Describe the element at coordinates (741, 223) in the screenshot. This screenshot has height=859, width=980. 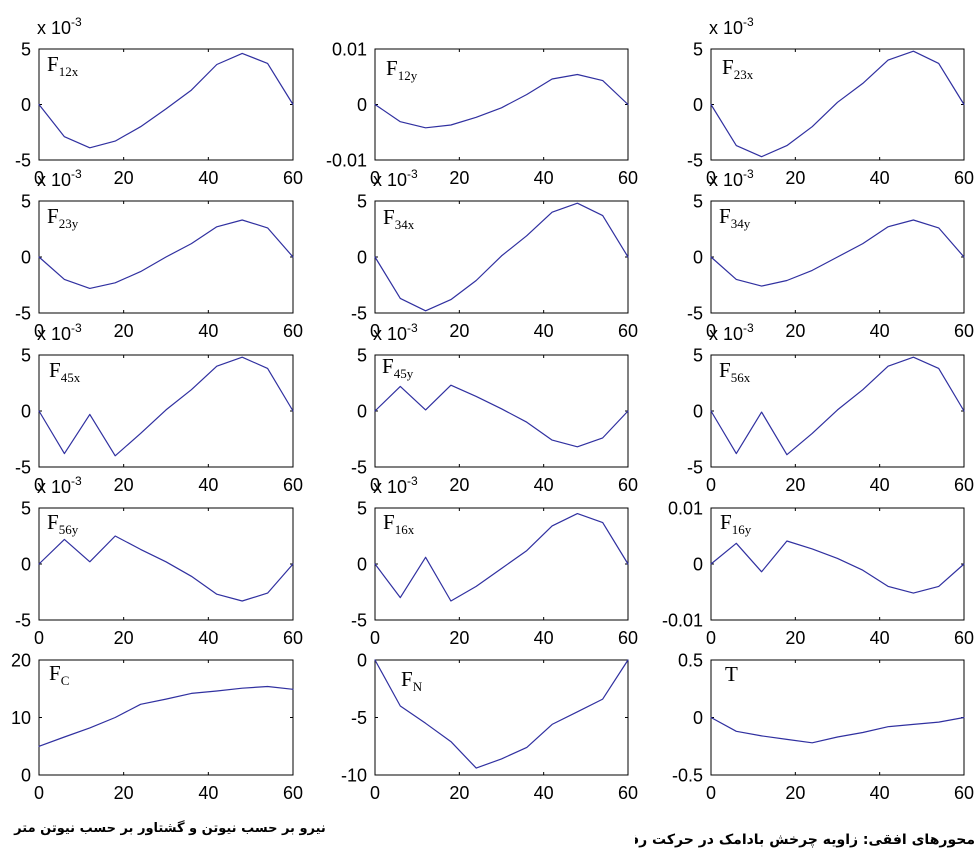
I see `series-label-subscript: 34y` at that location.